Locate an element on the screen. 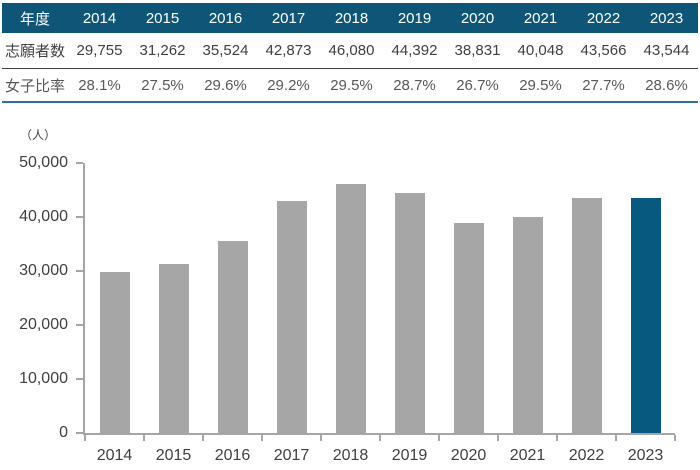 The width and height of the screenshot is (700, 470). year-column-header: 2017 is located at coordinates (288, 18).